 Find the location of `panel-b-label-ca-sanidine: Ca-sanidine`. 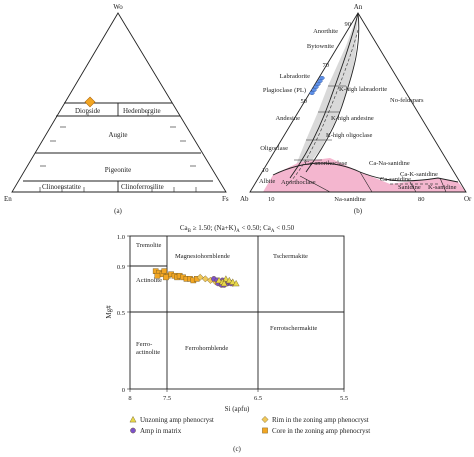

panel-b-label-ca-sanidine: Ca-sanidine is located at coordinates (395, 179).